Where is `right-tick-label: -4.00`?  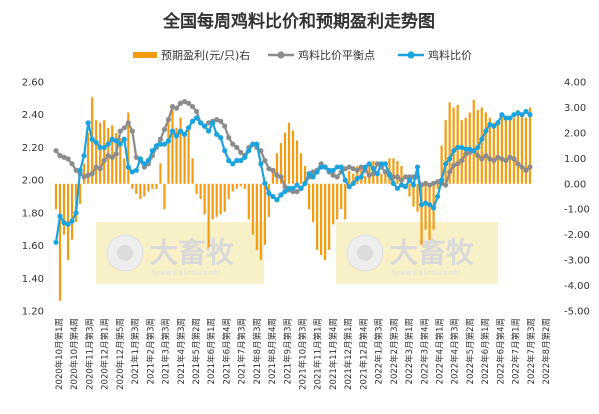
right-tick-label: -4.00 is located at coordinates (577, 286).